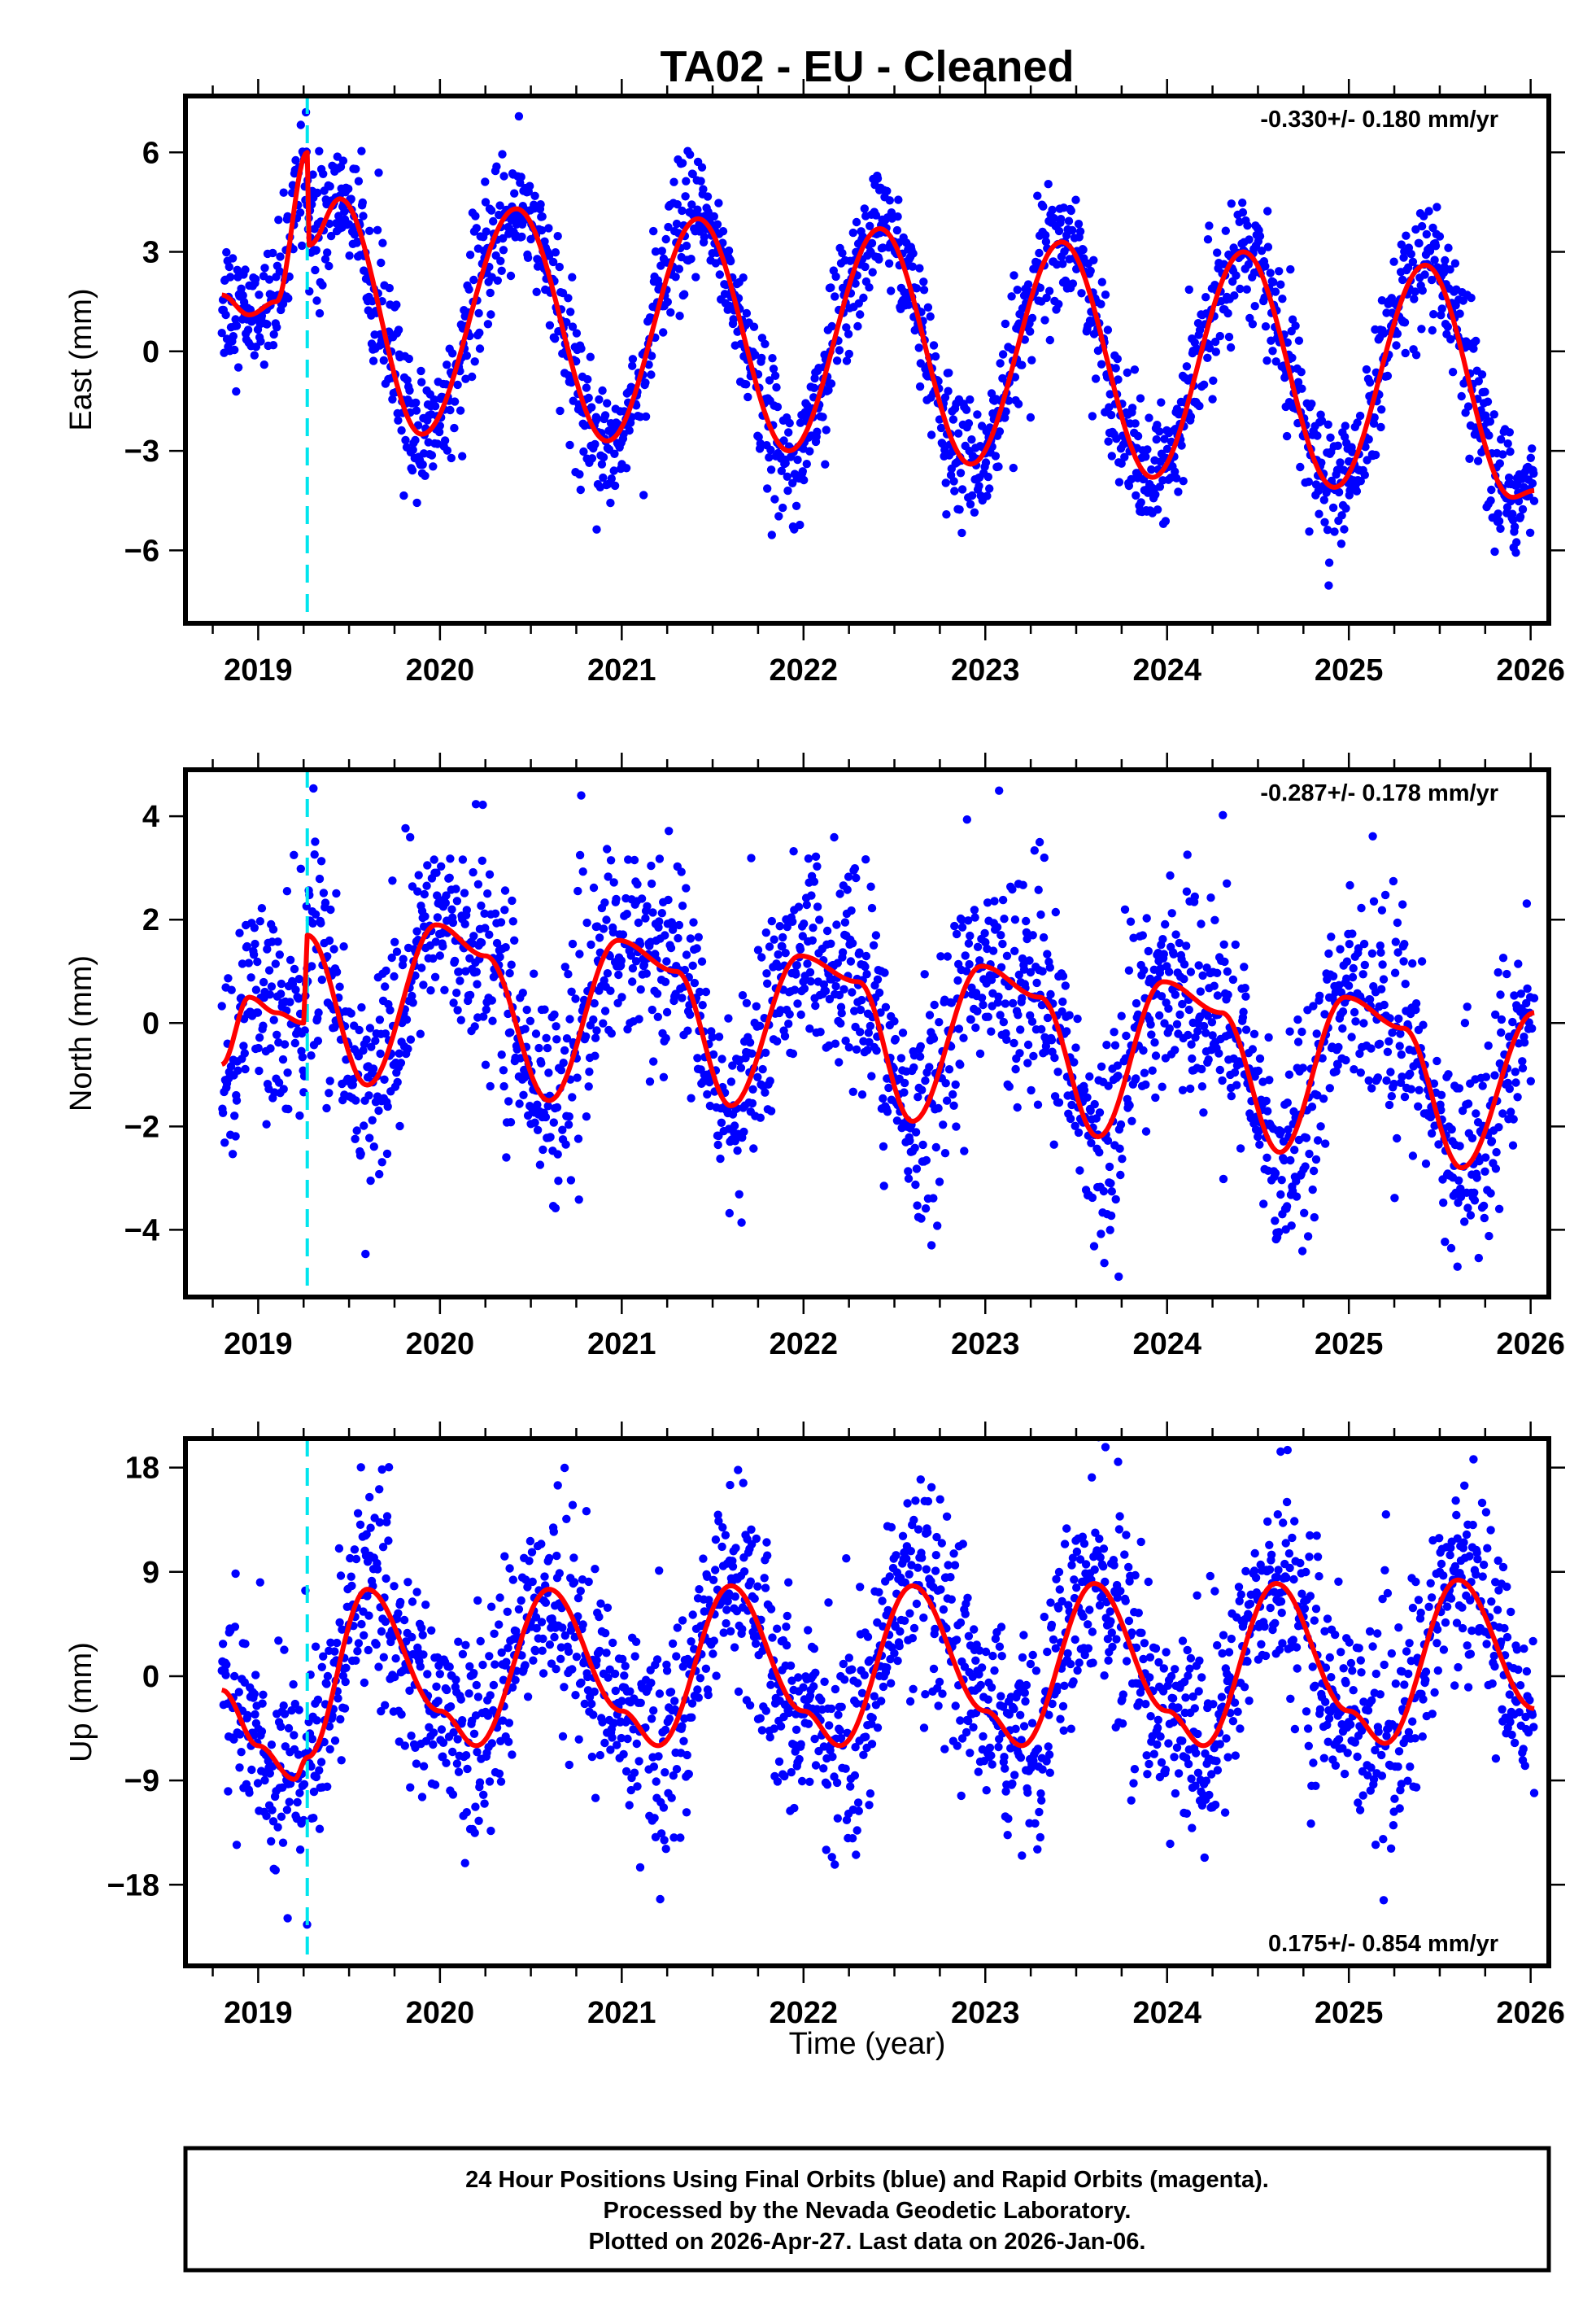 The height and width of the screenshot is (2306, 1596). I want to click on north-xtick-label: 2023, so click(985, 1344).